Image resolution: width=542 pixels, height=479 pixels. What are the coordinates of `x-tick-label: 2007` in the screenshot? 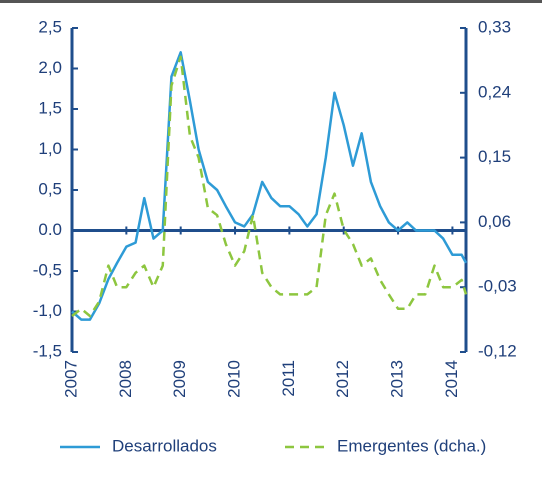 It's located at (70, 379).